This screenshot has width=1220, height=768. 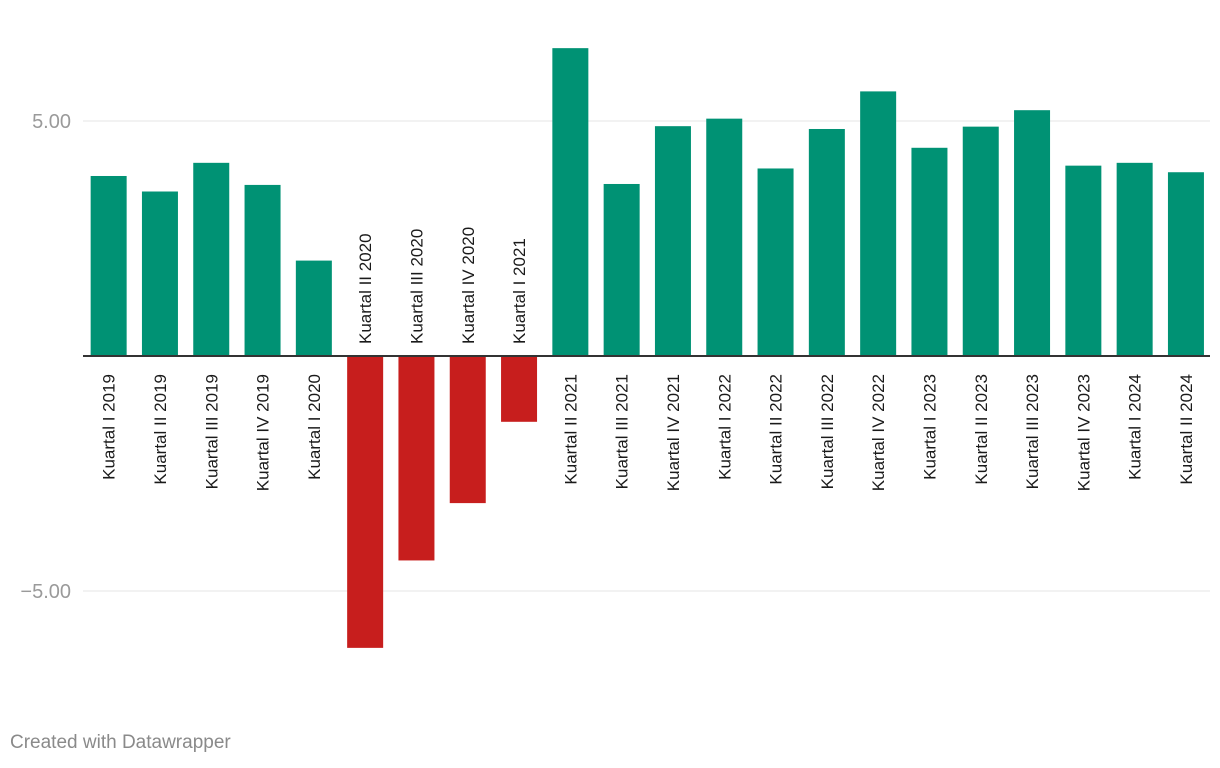 I want to click on y-tick-label: 5.00, so click(x=51, y=122).